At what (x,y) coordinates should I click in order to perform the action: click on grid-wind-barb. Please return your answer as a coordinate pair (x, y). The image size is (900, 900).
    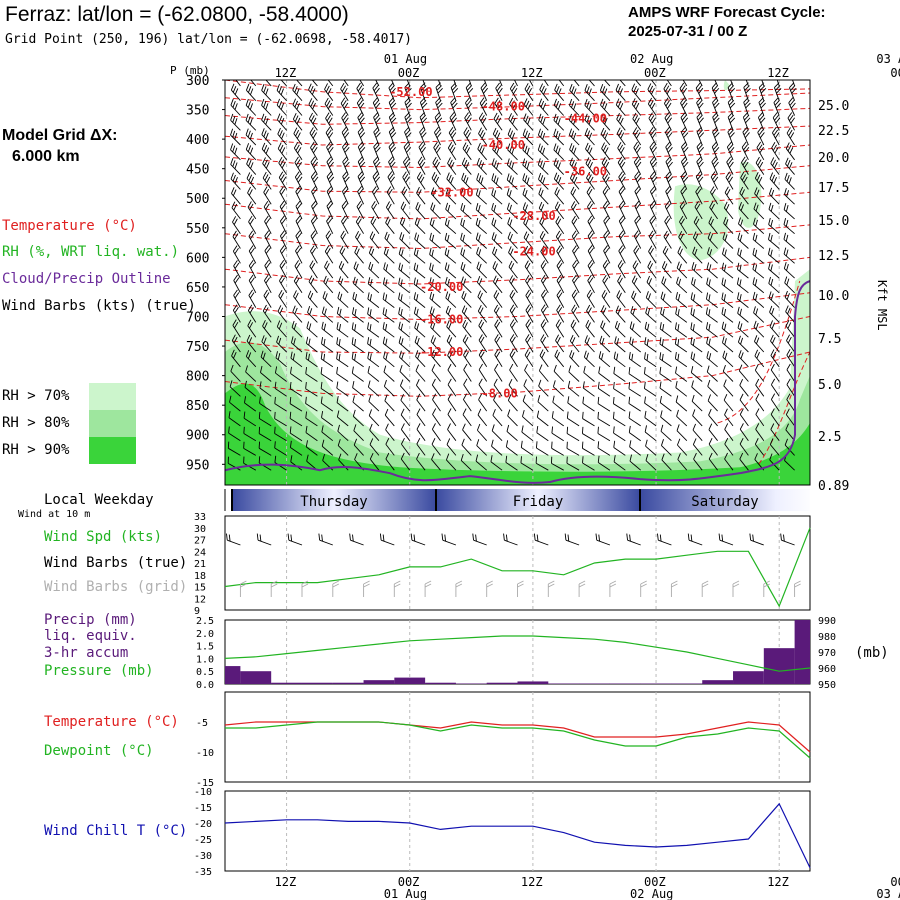
    Looking at the image, I should click on (582, 588).